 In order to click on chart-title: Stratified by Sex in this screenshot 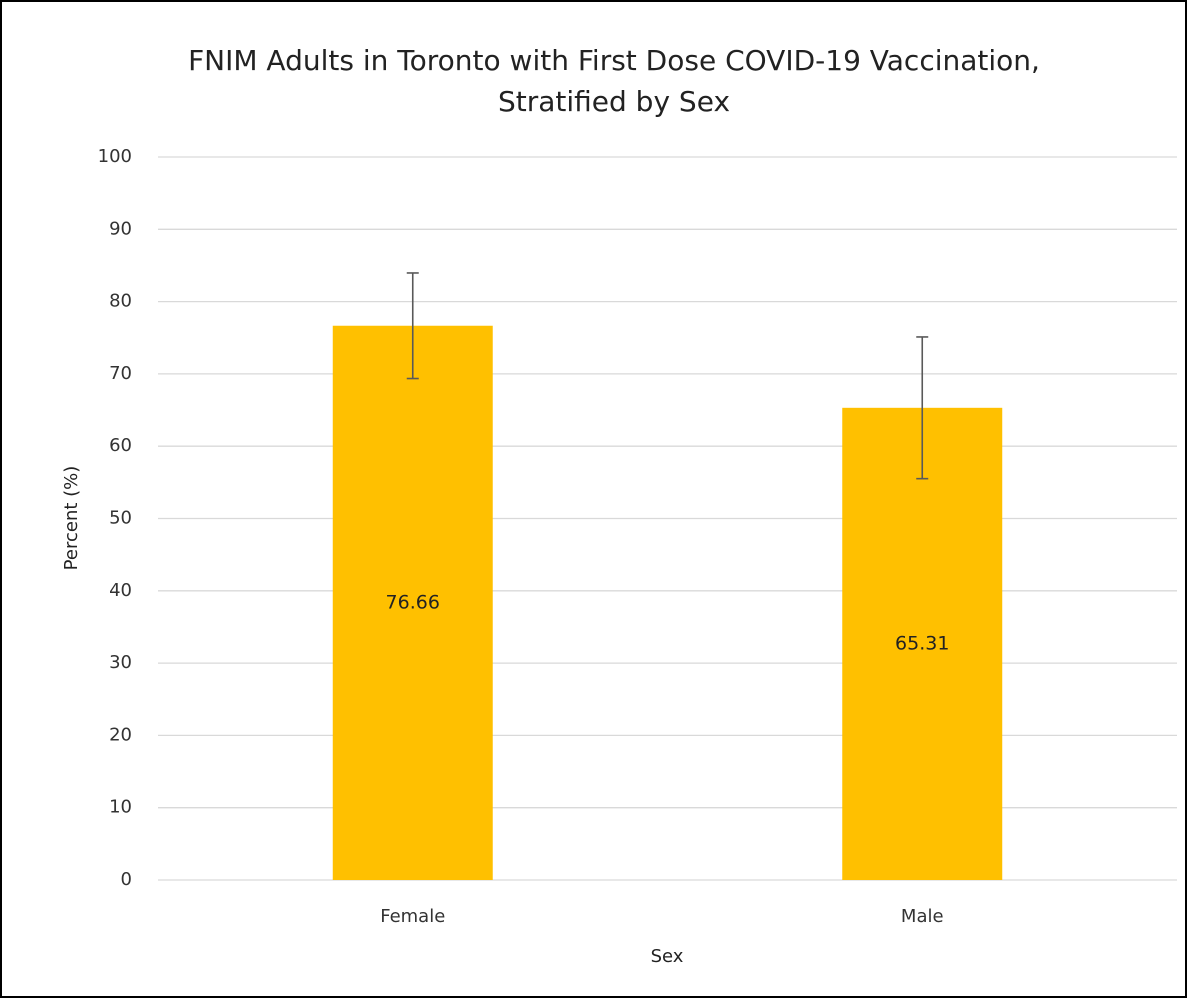, I will do `click(614, 101)`.